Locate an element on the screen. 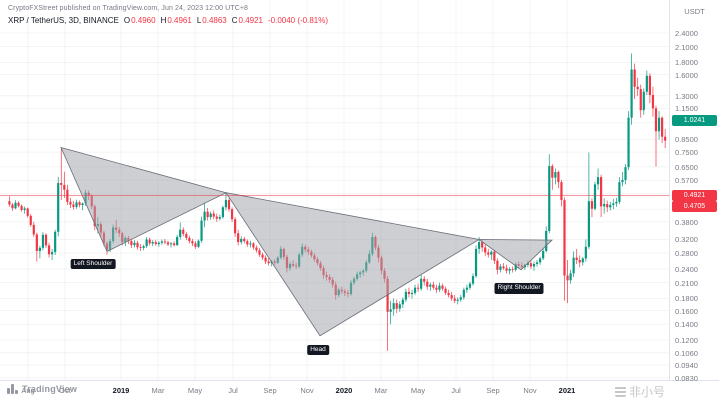 The width and height of the screenshot is (719, 414). price-axis-label: 1.3000 is located at coordinates (686, 96).